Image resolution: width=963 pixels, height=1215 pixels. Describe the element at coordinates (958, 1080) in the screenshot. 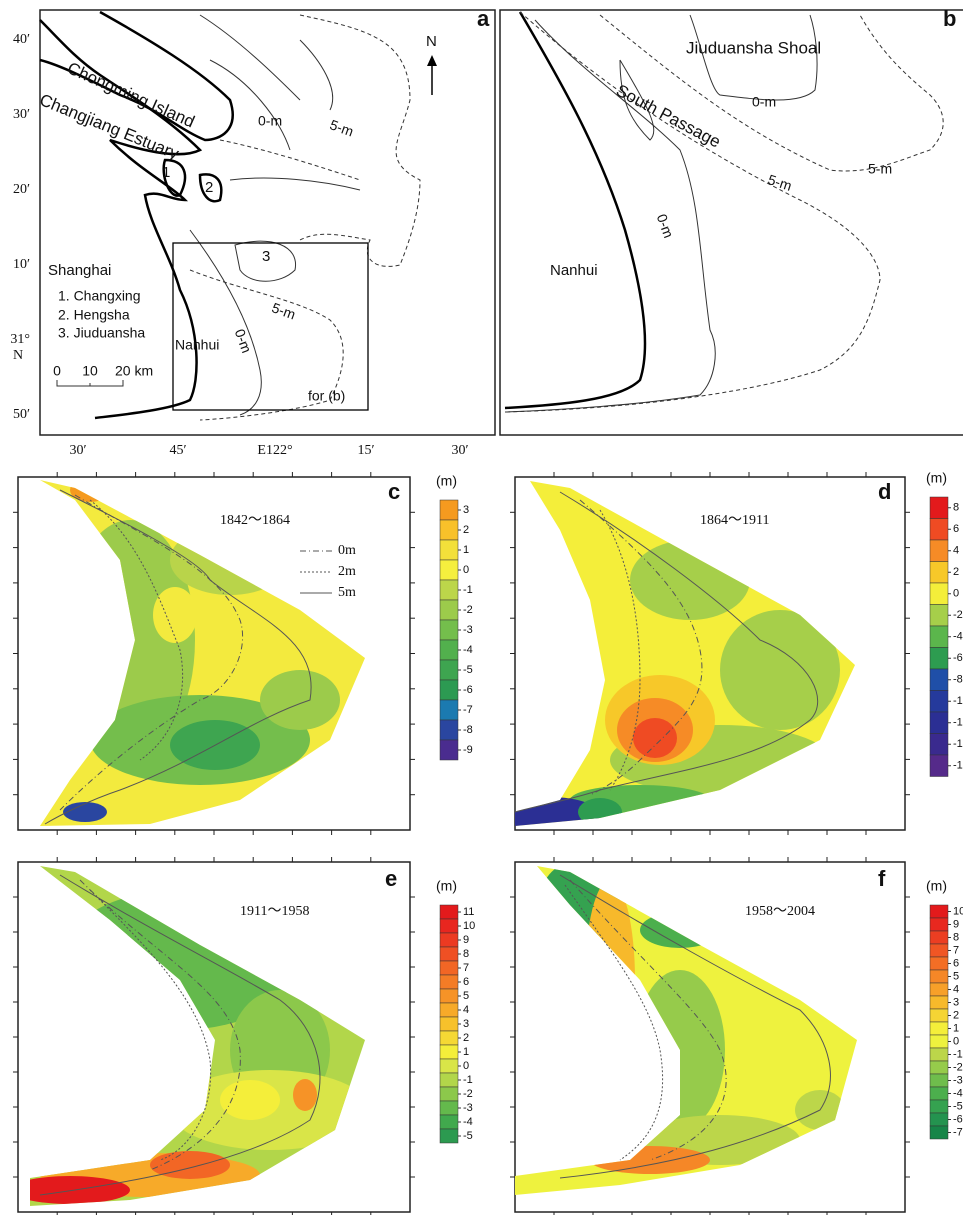

I see `colorbar-label: -3` at that location.